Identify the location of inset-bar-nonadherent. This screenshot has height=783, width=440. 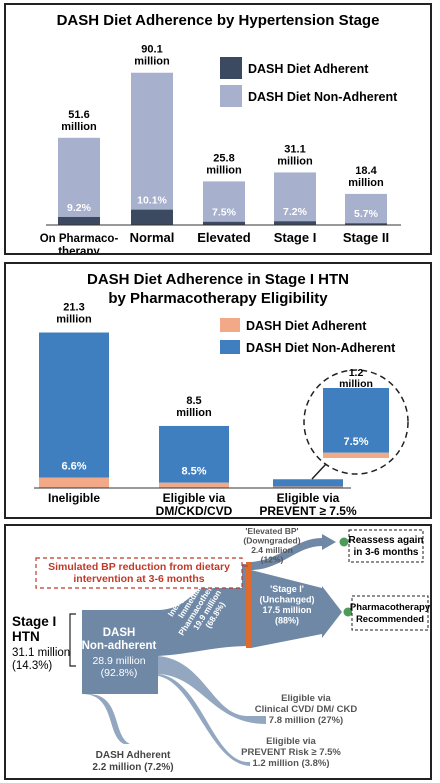
(356, 420).